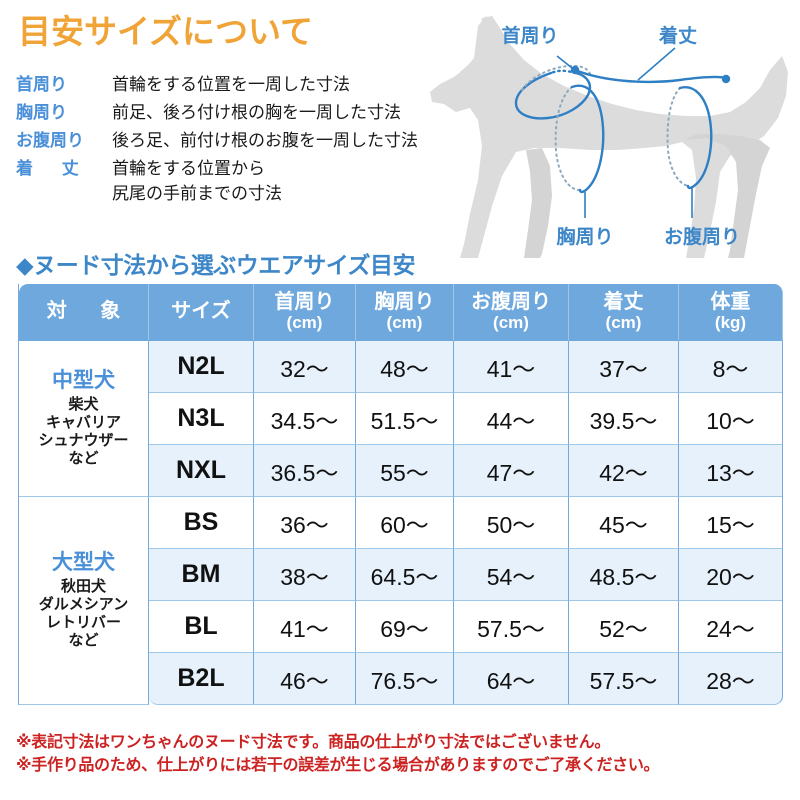 This screenshot has width=800, height=800. What do you see at coordinates (730, 302) in the screenshot?
I see `column-header-weight-label: 体重` at bounding box center [730, 302].